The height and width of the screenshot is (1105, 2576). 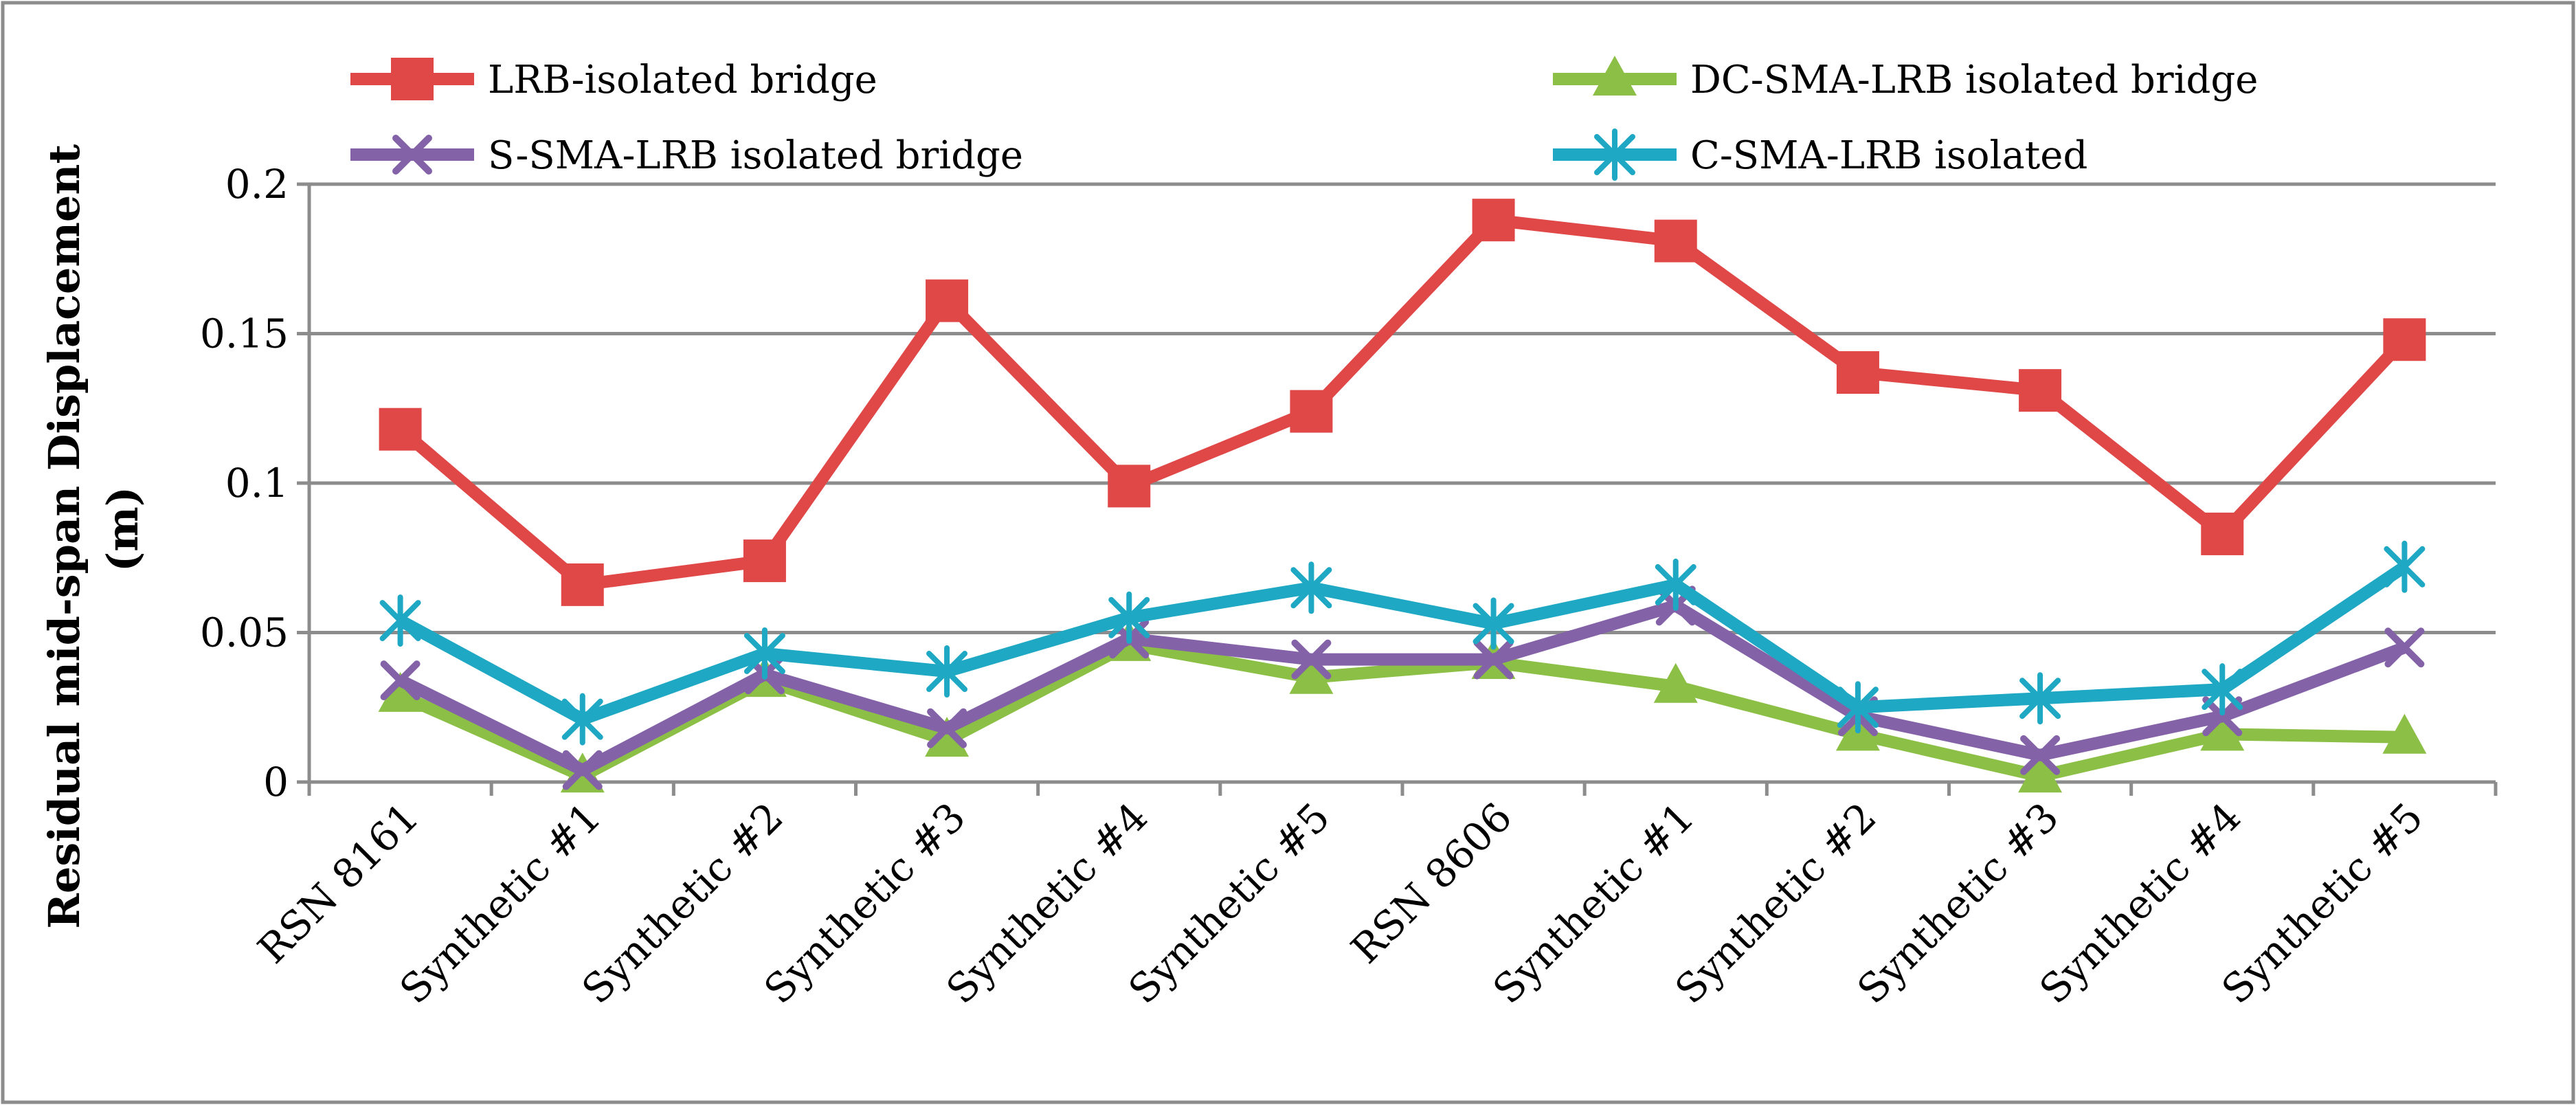 What do you see at coordinates (257, 483) in the screenshot?
I see `y-tick-label: 0.1` at bounding box center [257, 483].